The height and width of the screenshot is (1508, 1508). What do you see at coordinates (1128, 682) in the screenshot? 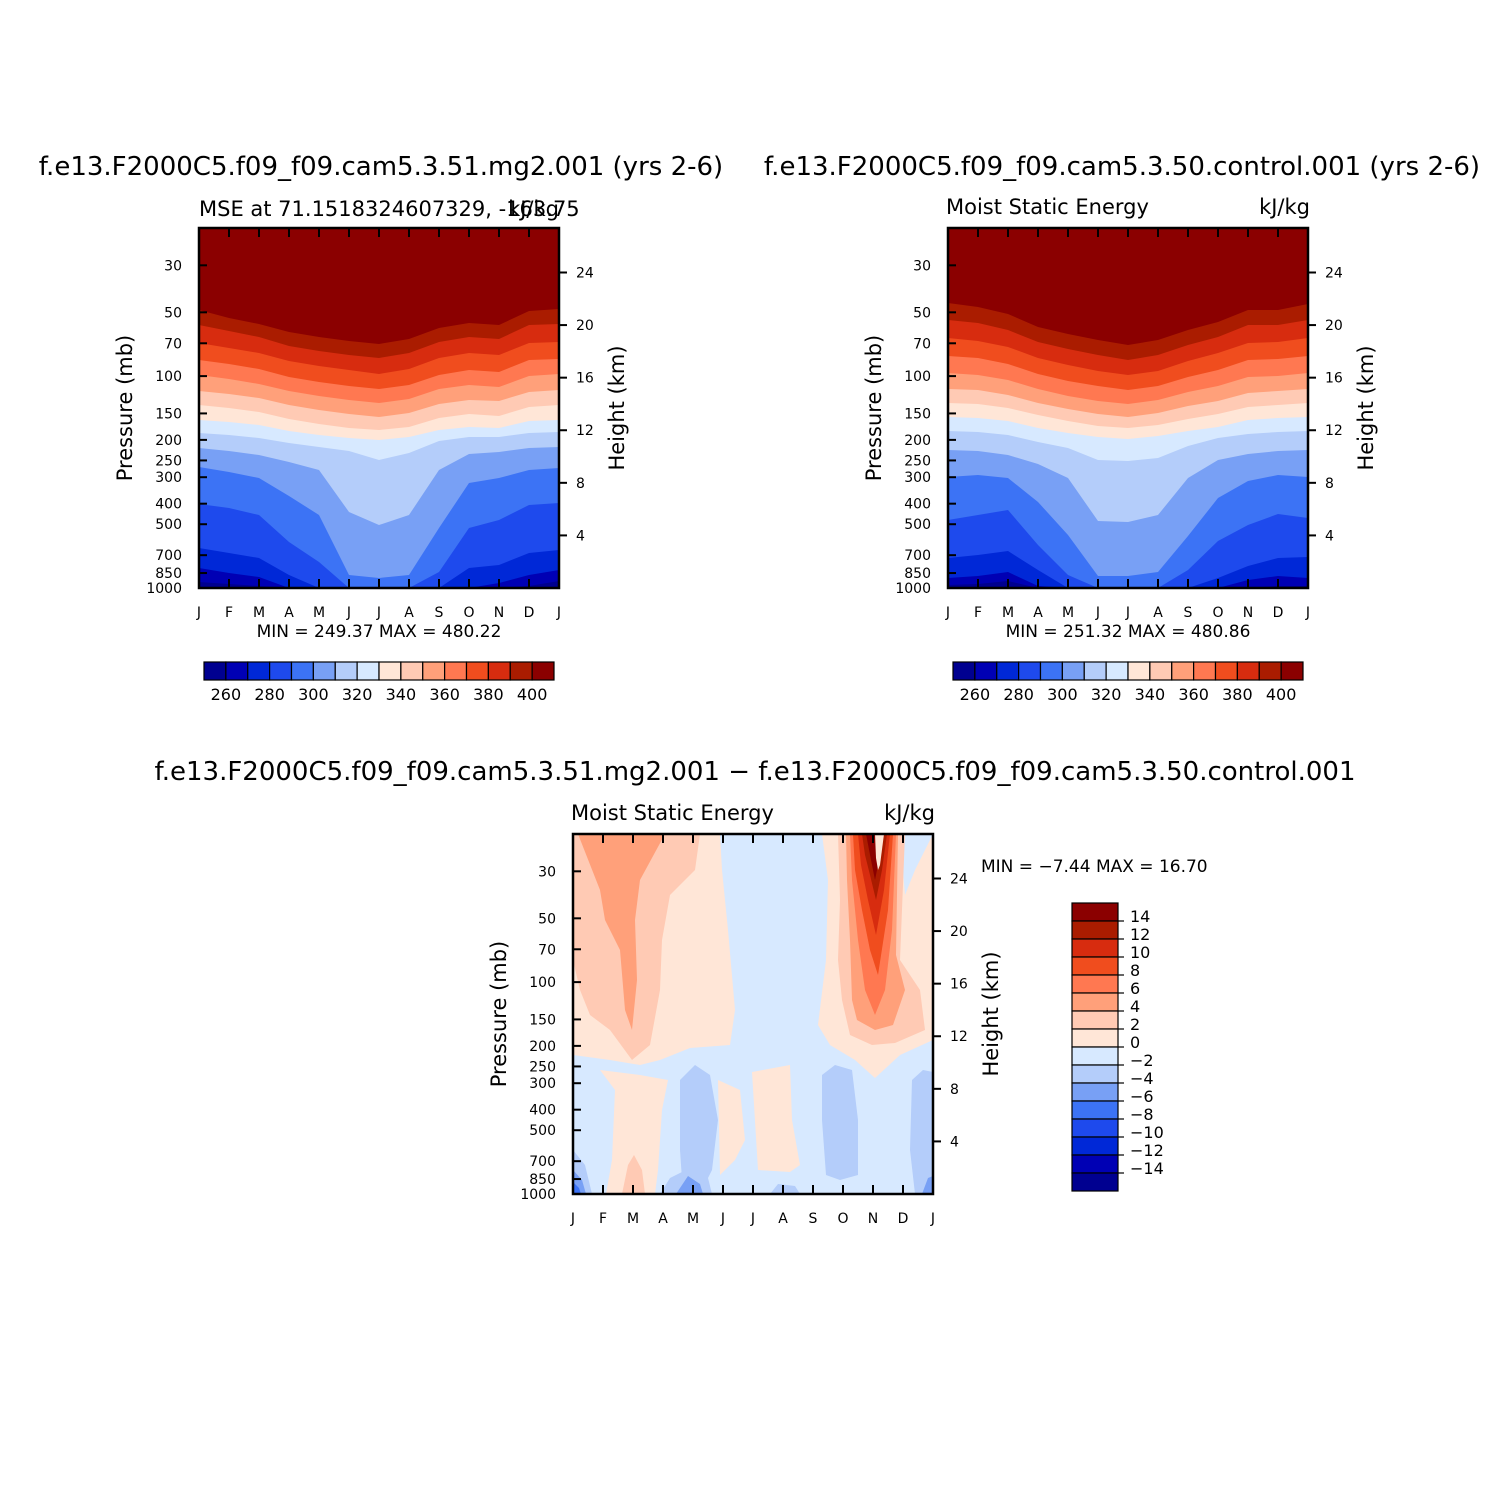
I see `panel-2-colorbar: 260 280 300 320 340 360 380 400` at bounding box center [1128, 682].